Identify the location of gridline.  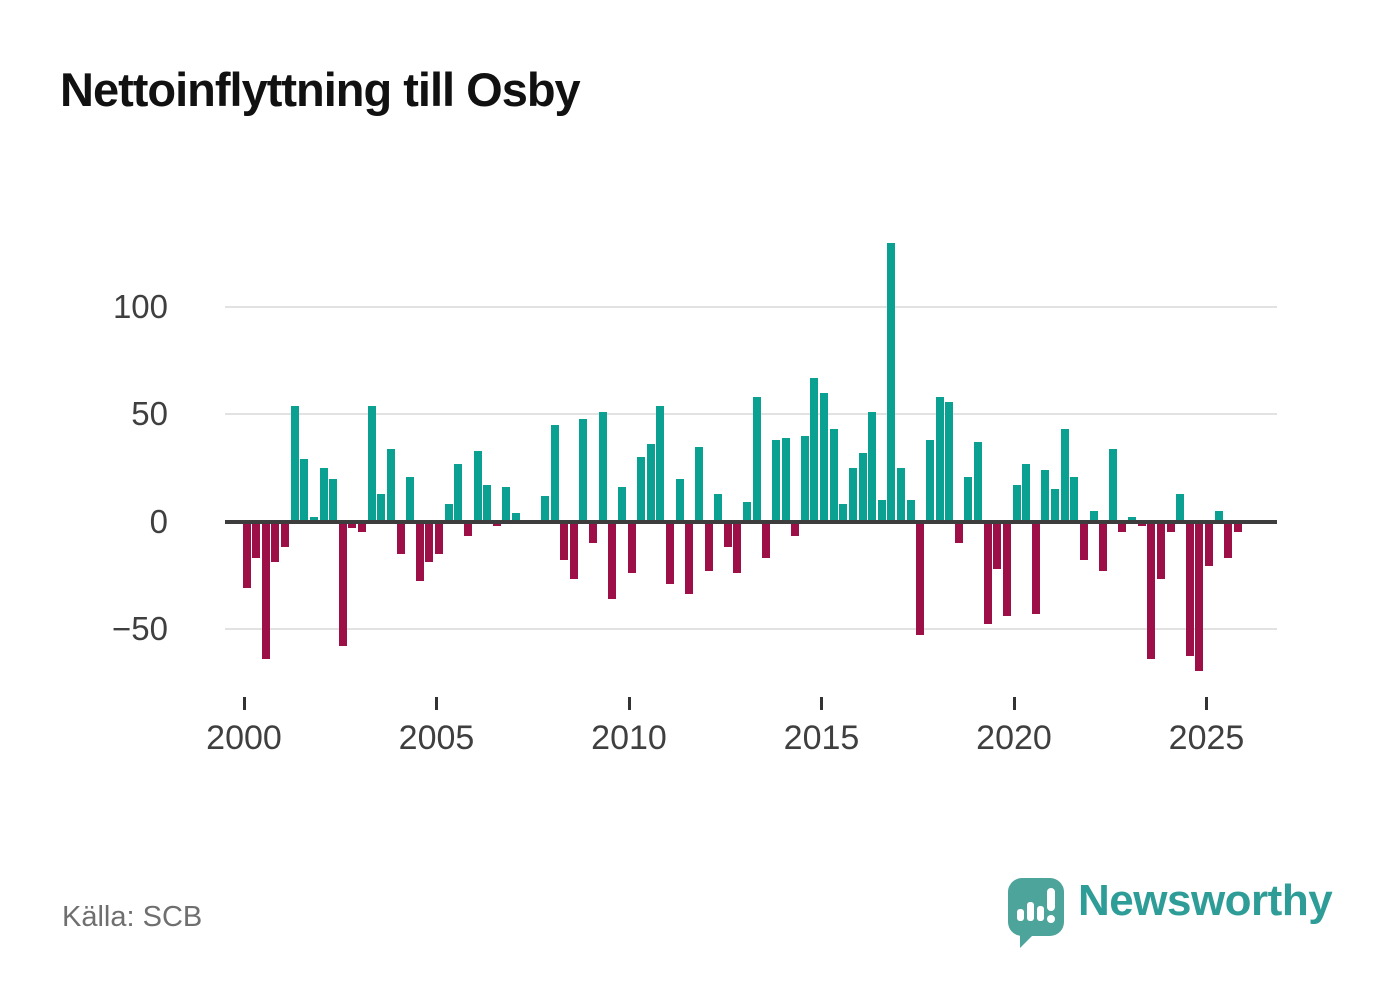
(751, 307).